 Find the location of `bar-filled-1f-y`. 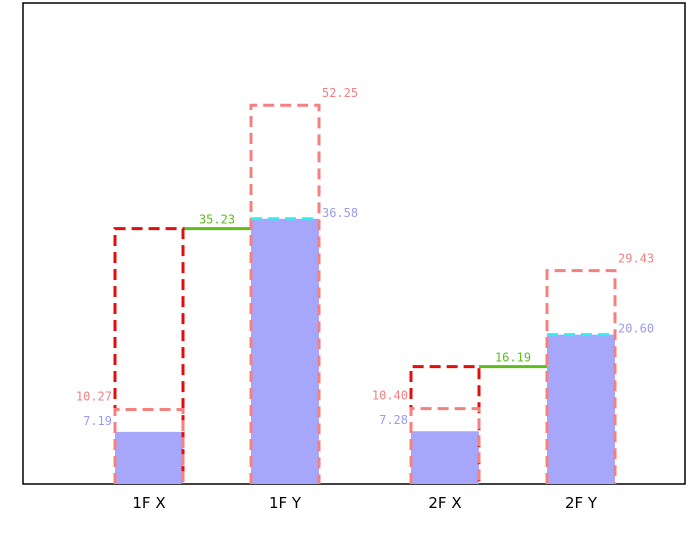

bar-filled-1f-y is located at coordinates (285, 351).